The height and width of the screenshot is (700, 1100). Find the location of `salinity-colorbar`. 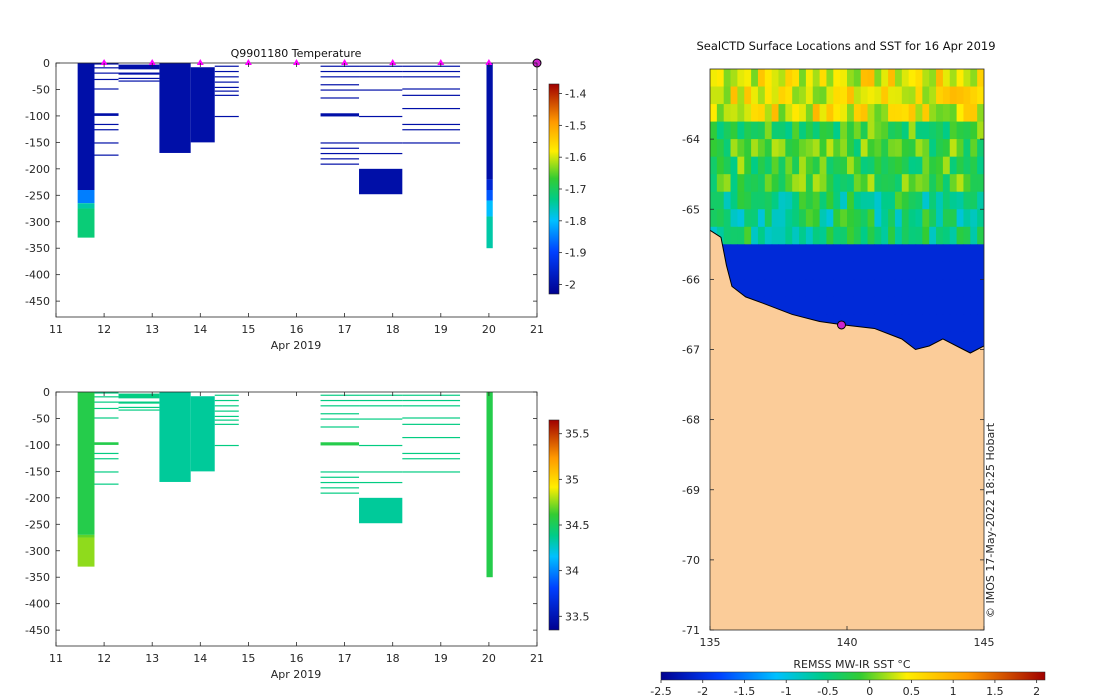

salinity-colorbar is located at coordinates (554, 525).